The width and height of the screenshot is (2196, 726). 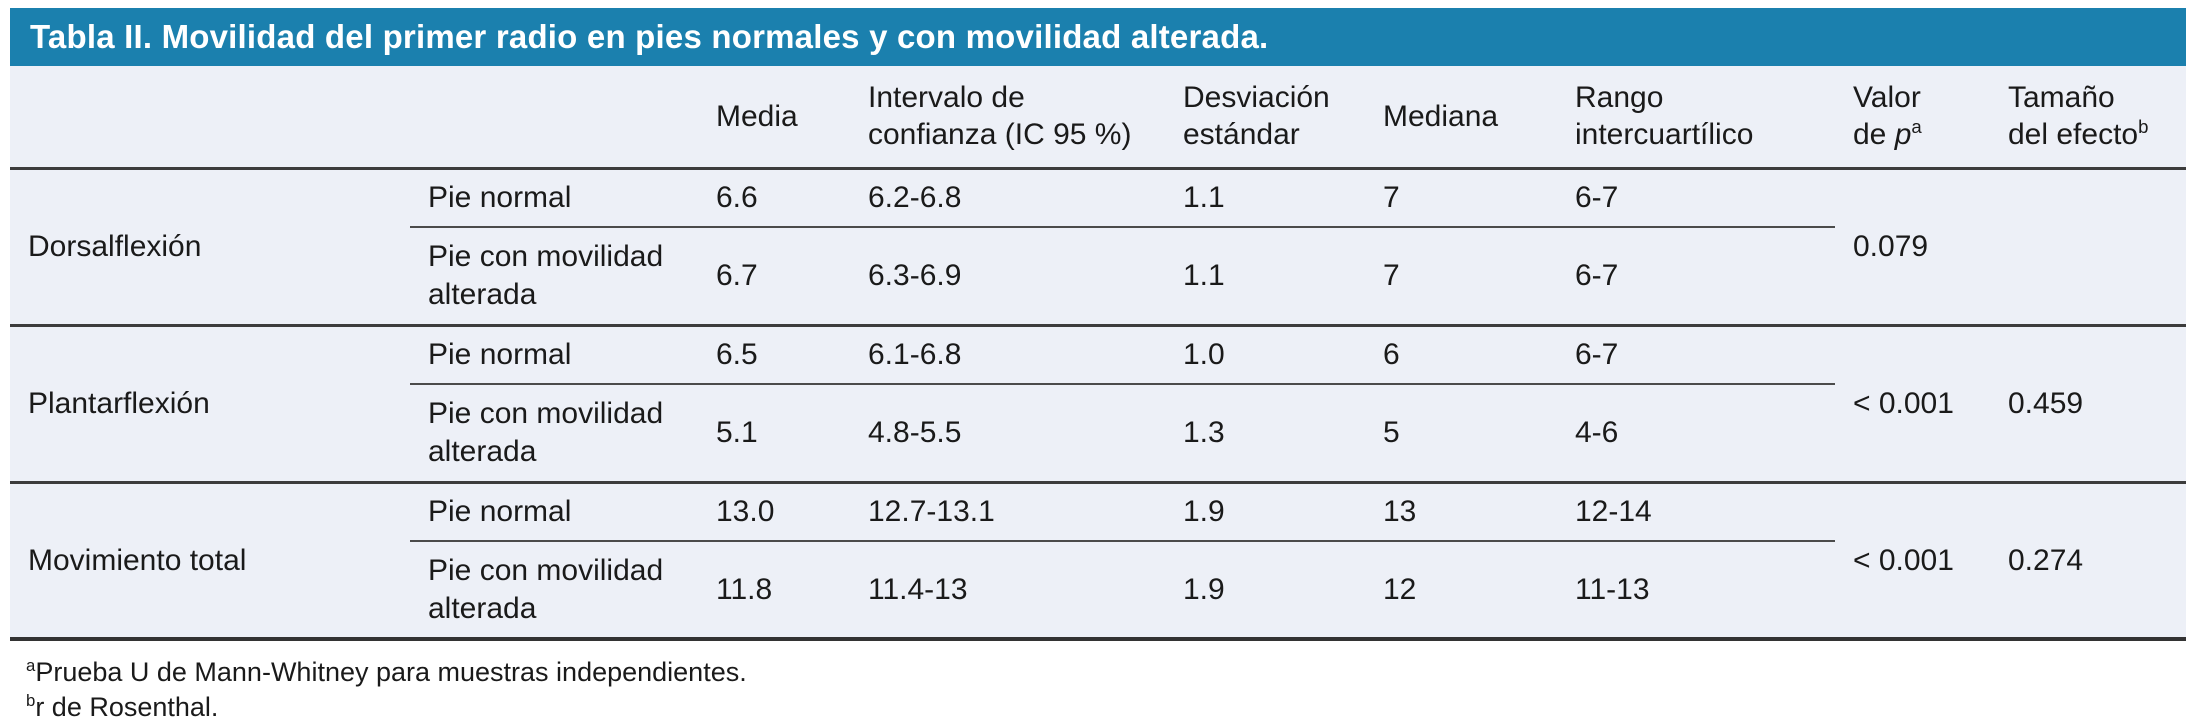 What do you see at coordinates (1461, 591) in the screenshot?
I see `mediana-cell: 12` at bounding box center [1461, 591].